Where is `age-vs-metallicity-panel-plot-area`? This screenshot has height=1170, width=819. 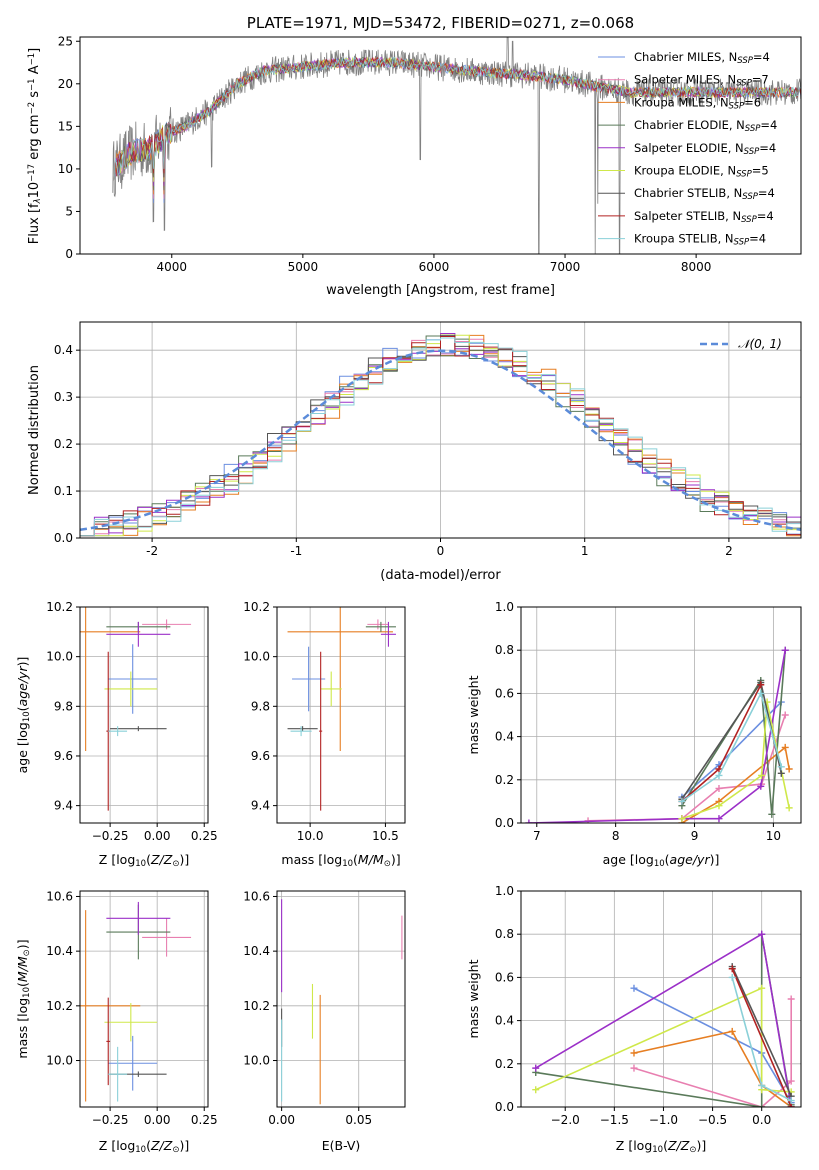
age-vs-metallicity-panel-plot-area is located at coordinates (136, 709).